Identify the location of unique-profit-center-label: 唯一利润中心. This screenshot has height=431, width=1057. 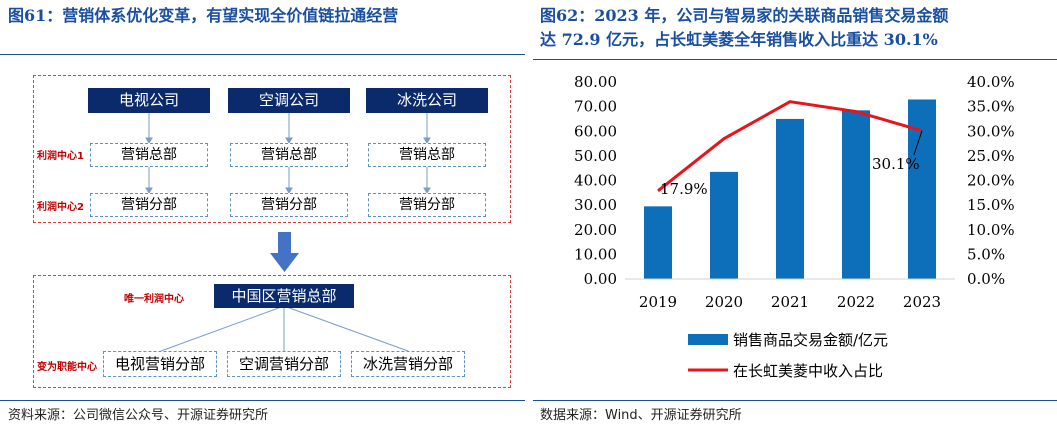
(154, 299).